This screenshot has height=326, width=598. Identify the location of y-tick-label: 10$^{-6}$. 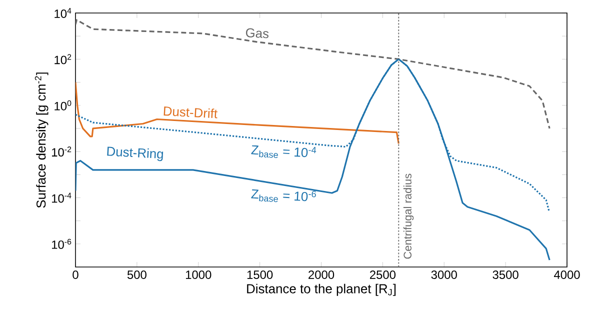
(62, 243).